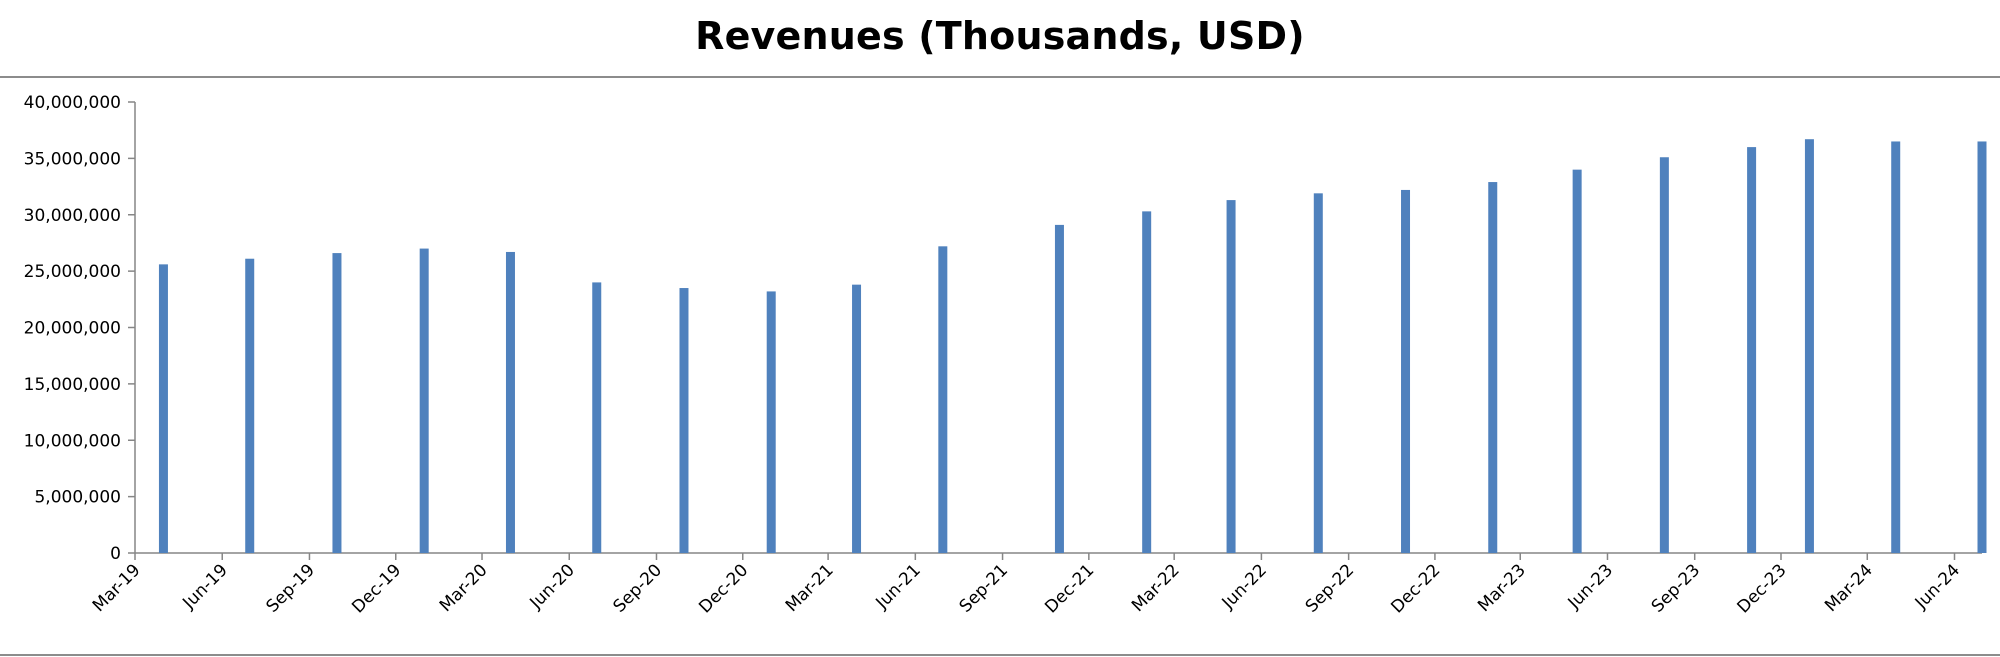 This screenshot has height=657, width=2000. I want to click on bottom-border, so click(1000, 655).